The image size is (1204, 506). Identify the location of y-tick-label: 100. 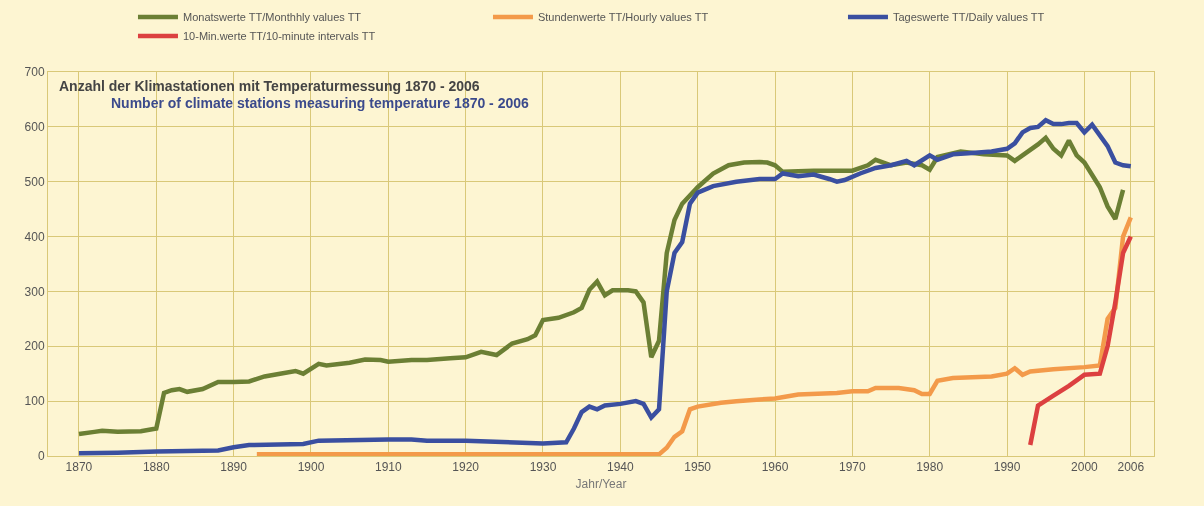
(34, 401).